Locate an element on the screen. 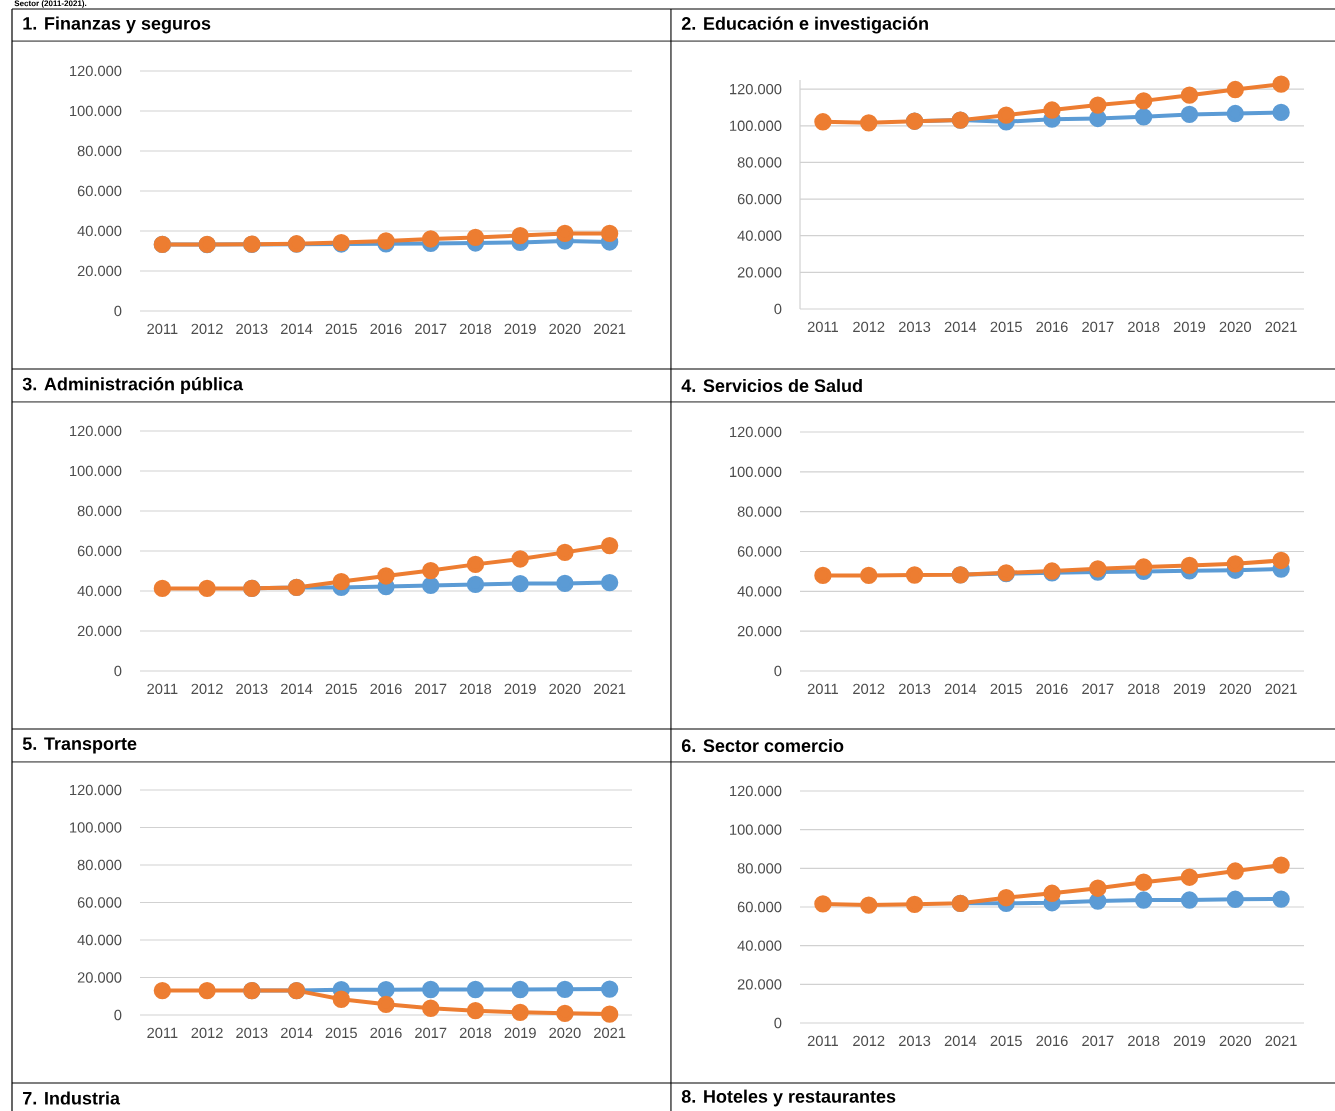  chart-title: 2. Educación e investigación is located at coordinates (804, 25).